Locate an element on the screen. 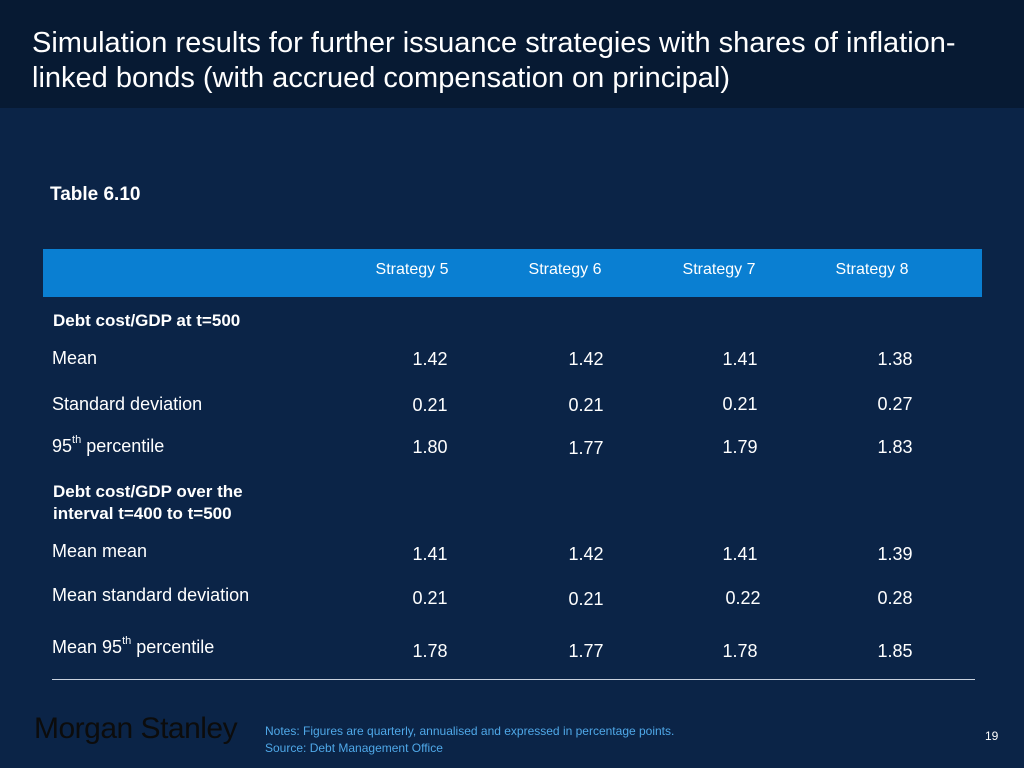 Image resolution: width=1024 pixels, height=768 pixels. table-cell: 0.22 is located at coordinates (743, 598).